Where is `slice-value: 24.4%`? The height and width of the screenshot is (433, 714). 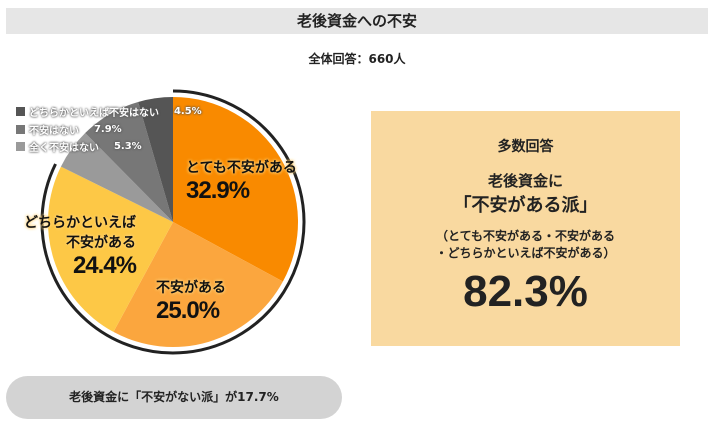 slice-value: 24.4% is located at coordinates (104, 265).